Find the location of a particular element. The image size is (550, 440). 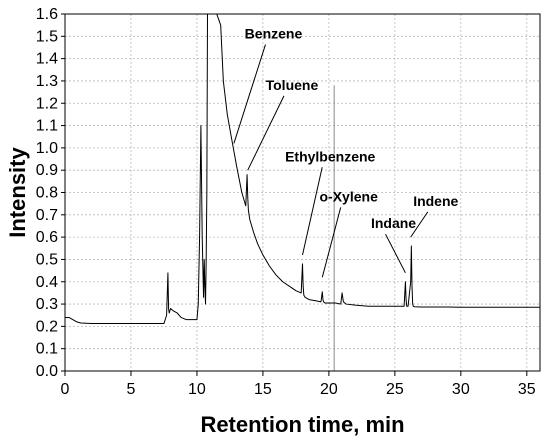

y-tick-label: 0.7 is located at coordinates (47, 215).